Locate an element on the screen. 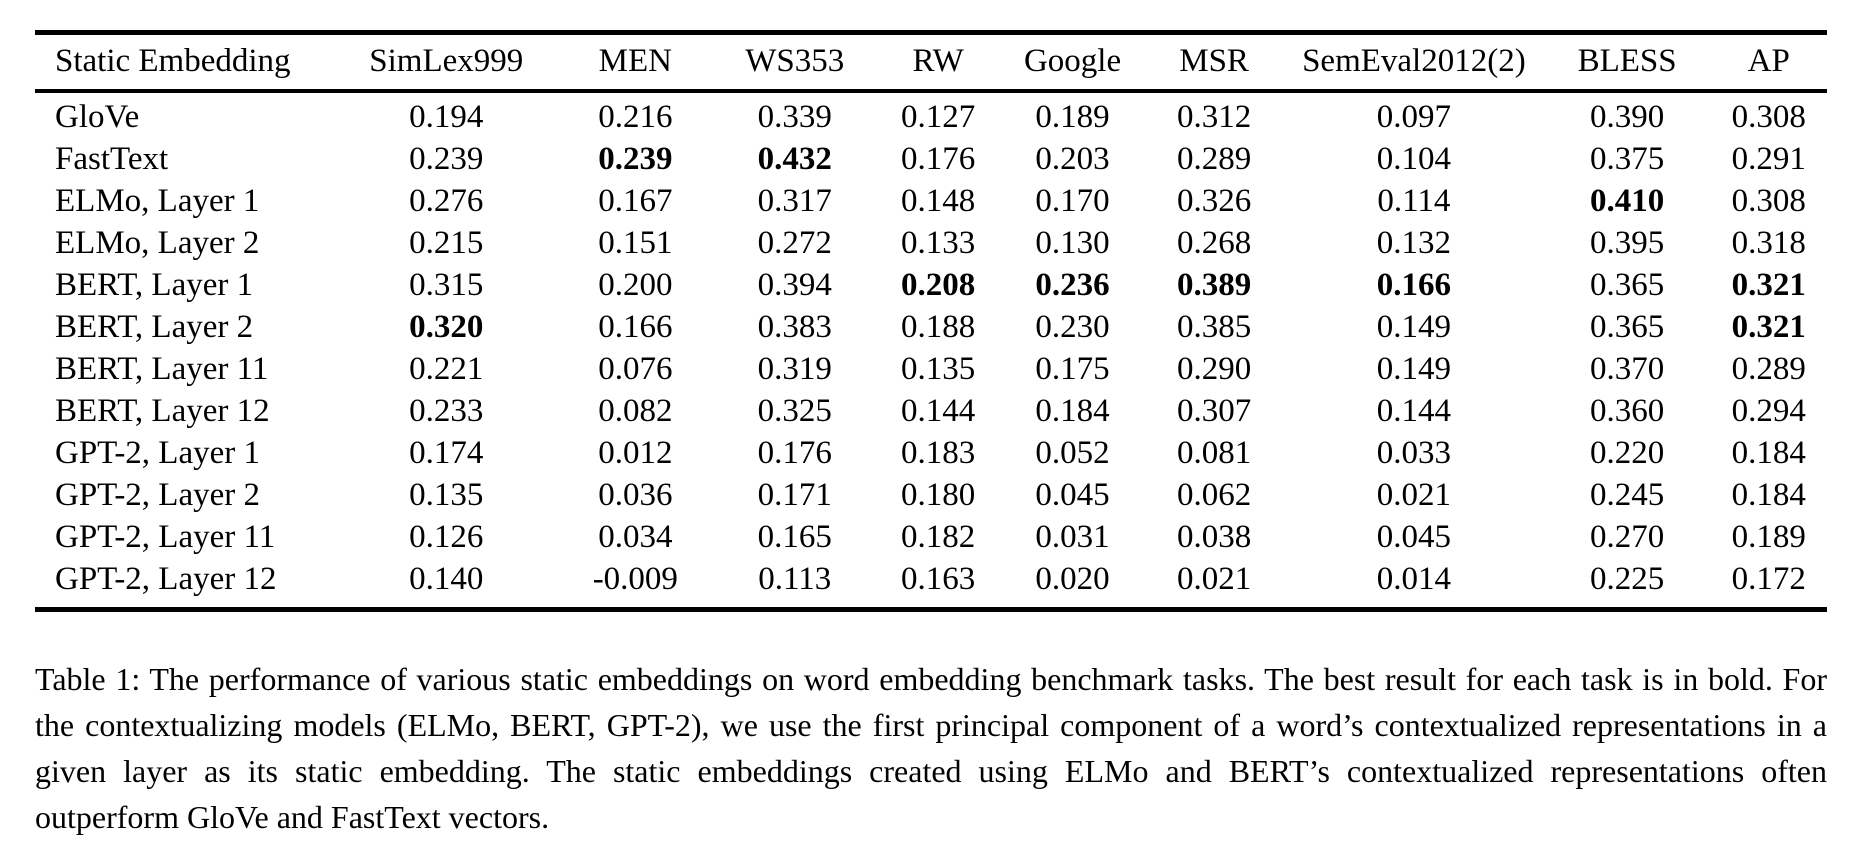 The image size is (1856, 846). metric-cell: 0.012 is located at coordinates (635, 453).